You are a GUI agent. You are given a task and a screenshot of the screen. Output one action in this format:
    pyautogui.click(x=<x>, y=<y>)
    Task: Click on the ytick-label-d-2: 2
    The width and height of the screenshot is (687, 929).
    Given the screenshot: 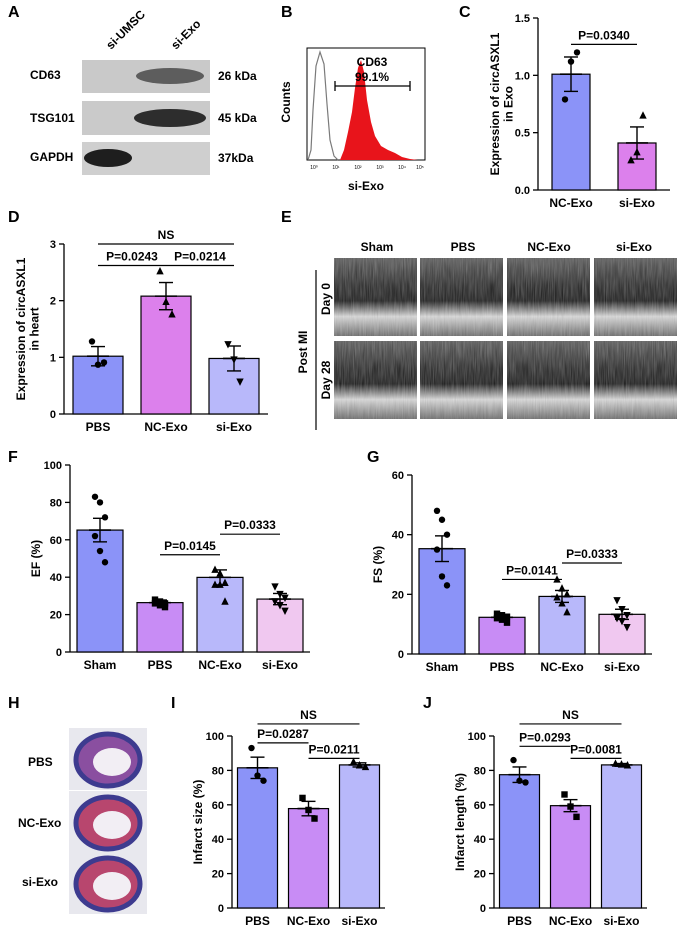 What is the action you would take?
    pyautogui.click(x=53, y=302)
    